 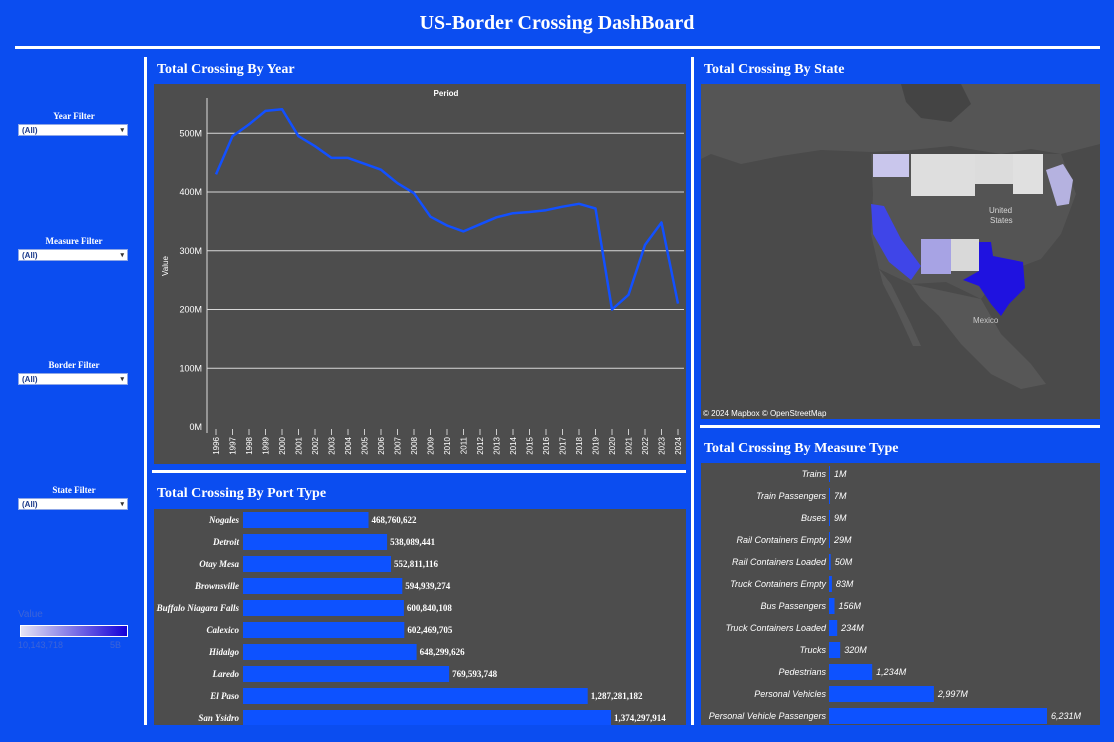 I want to click on measure-category-label: Truck Containers Loaded, so click(x=776, y=628).